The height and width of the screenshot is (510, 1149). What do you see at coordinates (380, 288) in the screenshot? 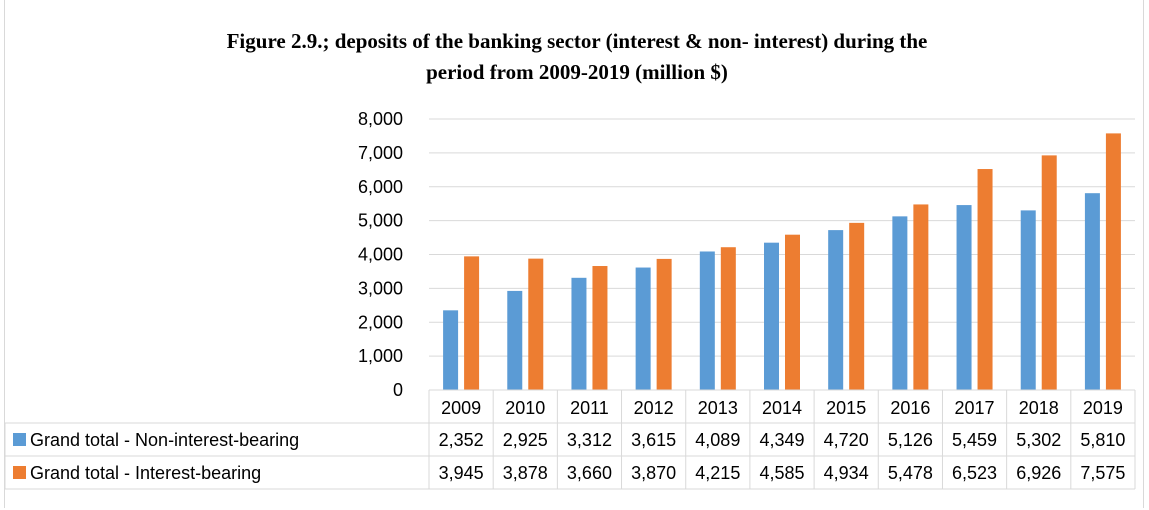
I see `y-tick-label: 3,000` at bounding box center [380, 288].